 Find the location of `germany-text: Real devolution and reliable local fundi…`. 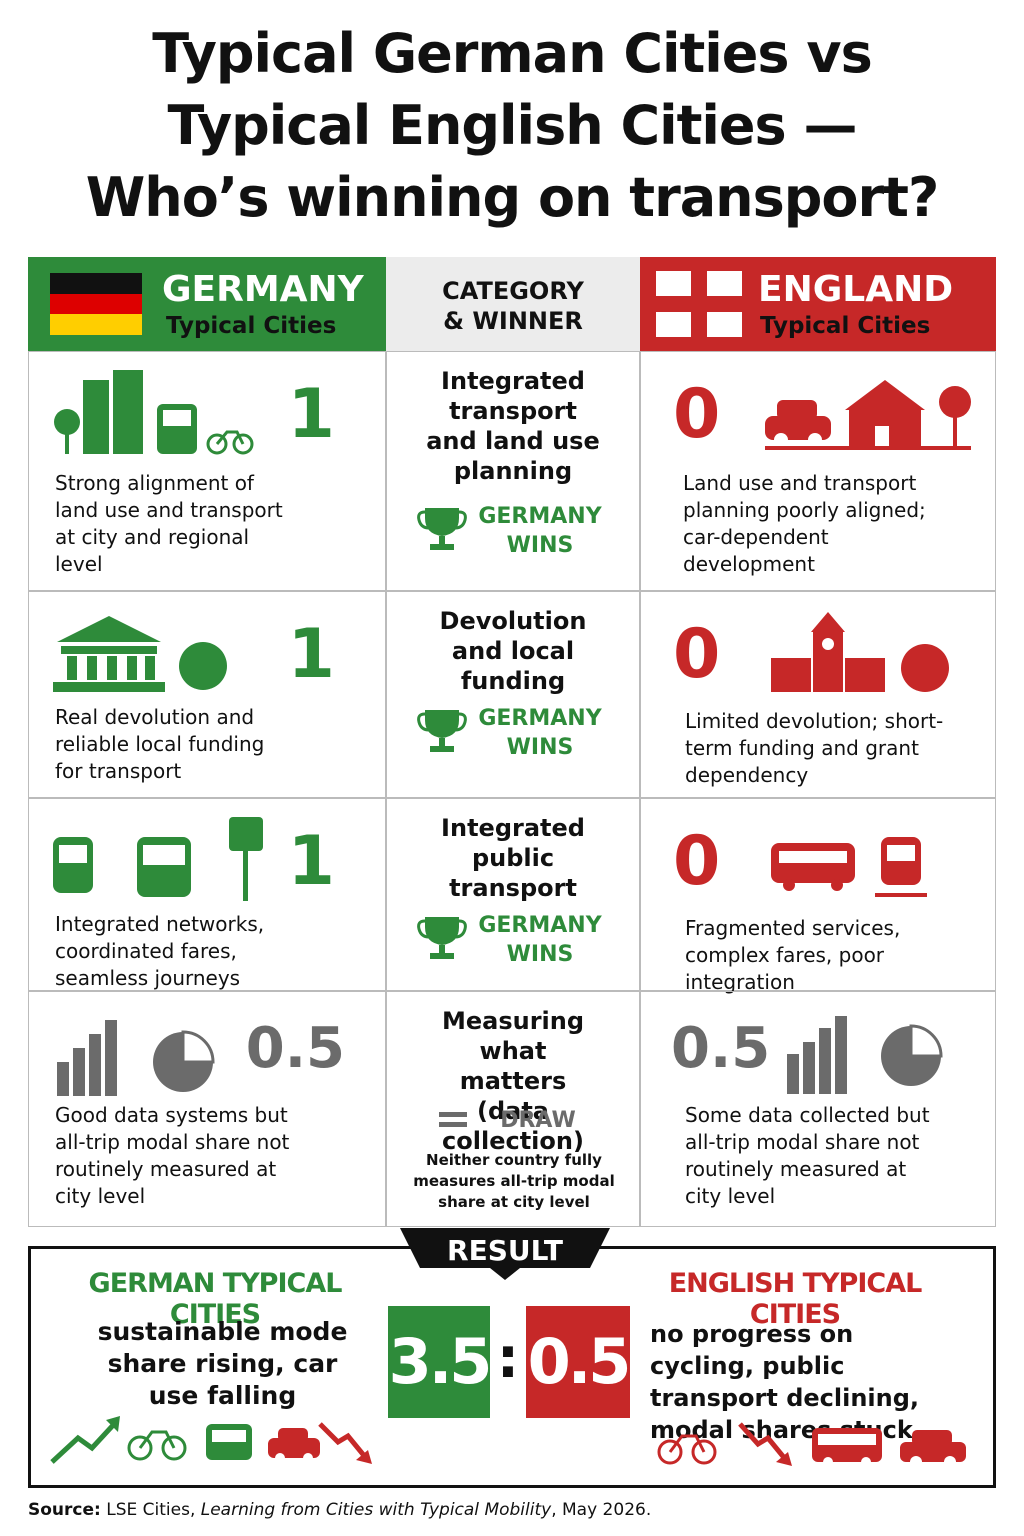

germany-text: Real devolution and reliable local fundi… is located at coordinates (160, 744).